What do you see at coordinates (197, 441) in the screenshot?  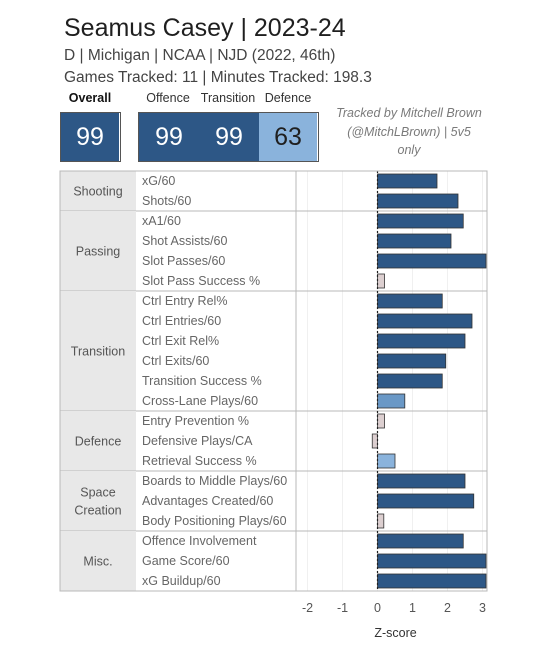 I see `metric-label: Defensive Plays/CA` at bounding box center [197, 441].